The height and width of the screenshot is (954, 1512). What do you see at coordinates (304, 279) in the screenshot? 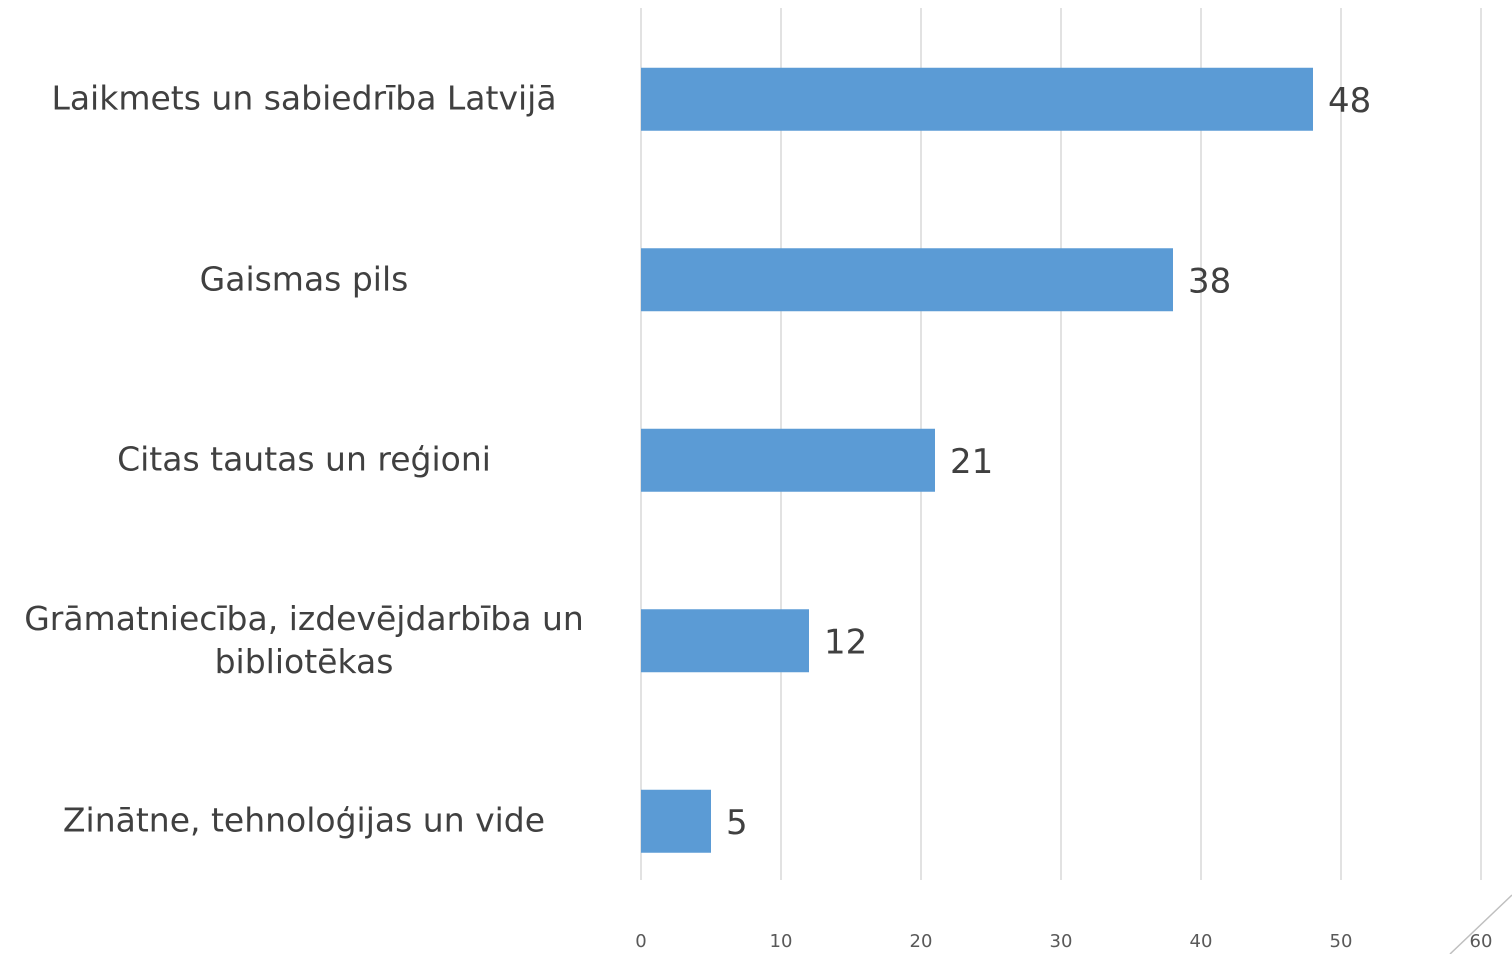
I see `category-label: Gaismas pils` at bounding box center [304, 279].